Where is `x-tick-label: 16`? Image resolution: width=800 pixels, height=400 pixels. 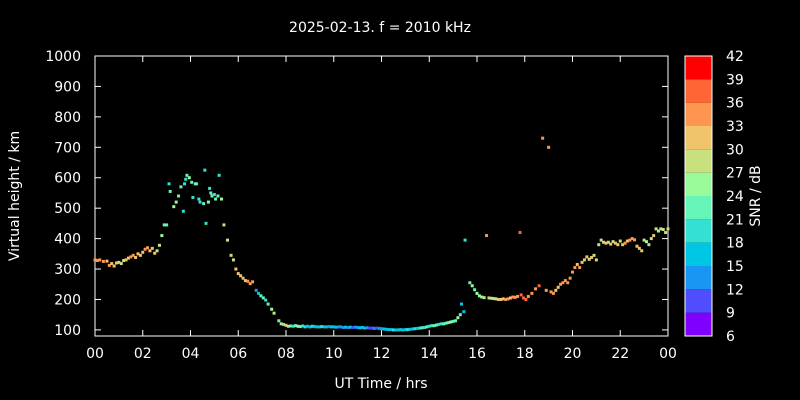 x-tick-label: 16 is located at coordinates (477, 354).